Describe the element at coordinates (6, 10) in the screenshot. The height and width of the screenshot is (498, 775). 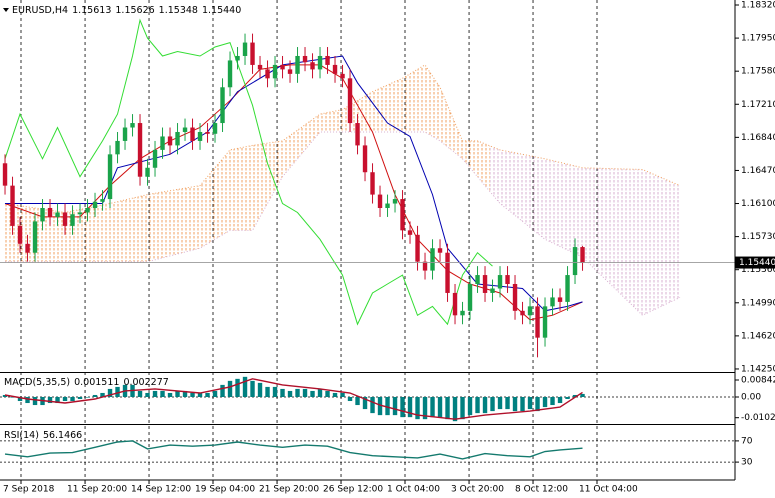
I see `header-arrow` at that location.